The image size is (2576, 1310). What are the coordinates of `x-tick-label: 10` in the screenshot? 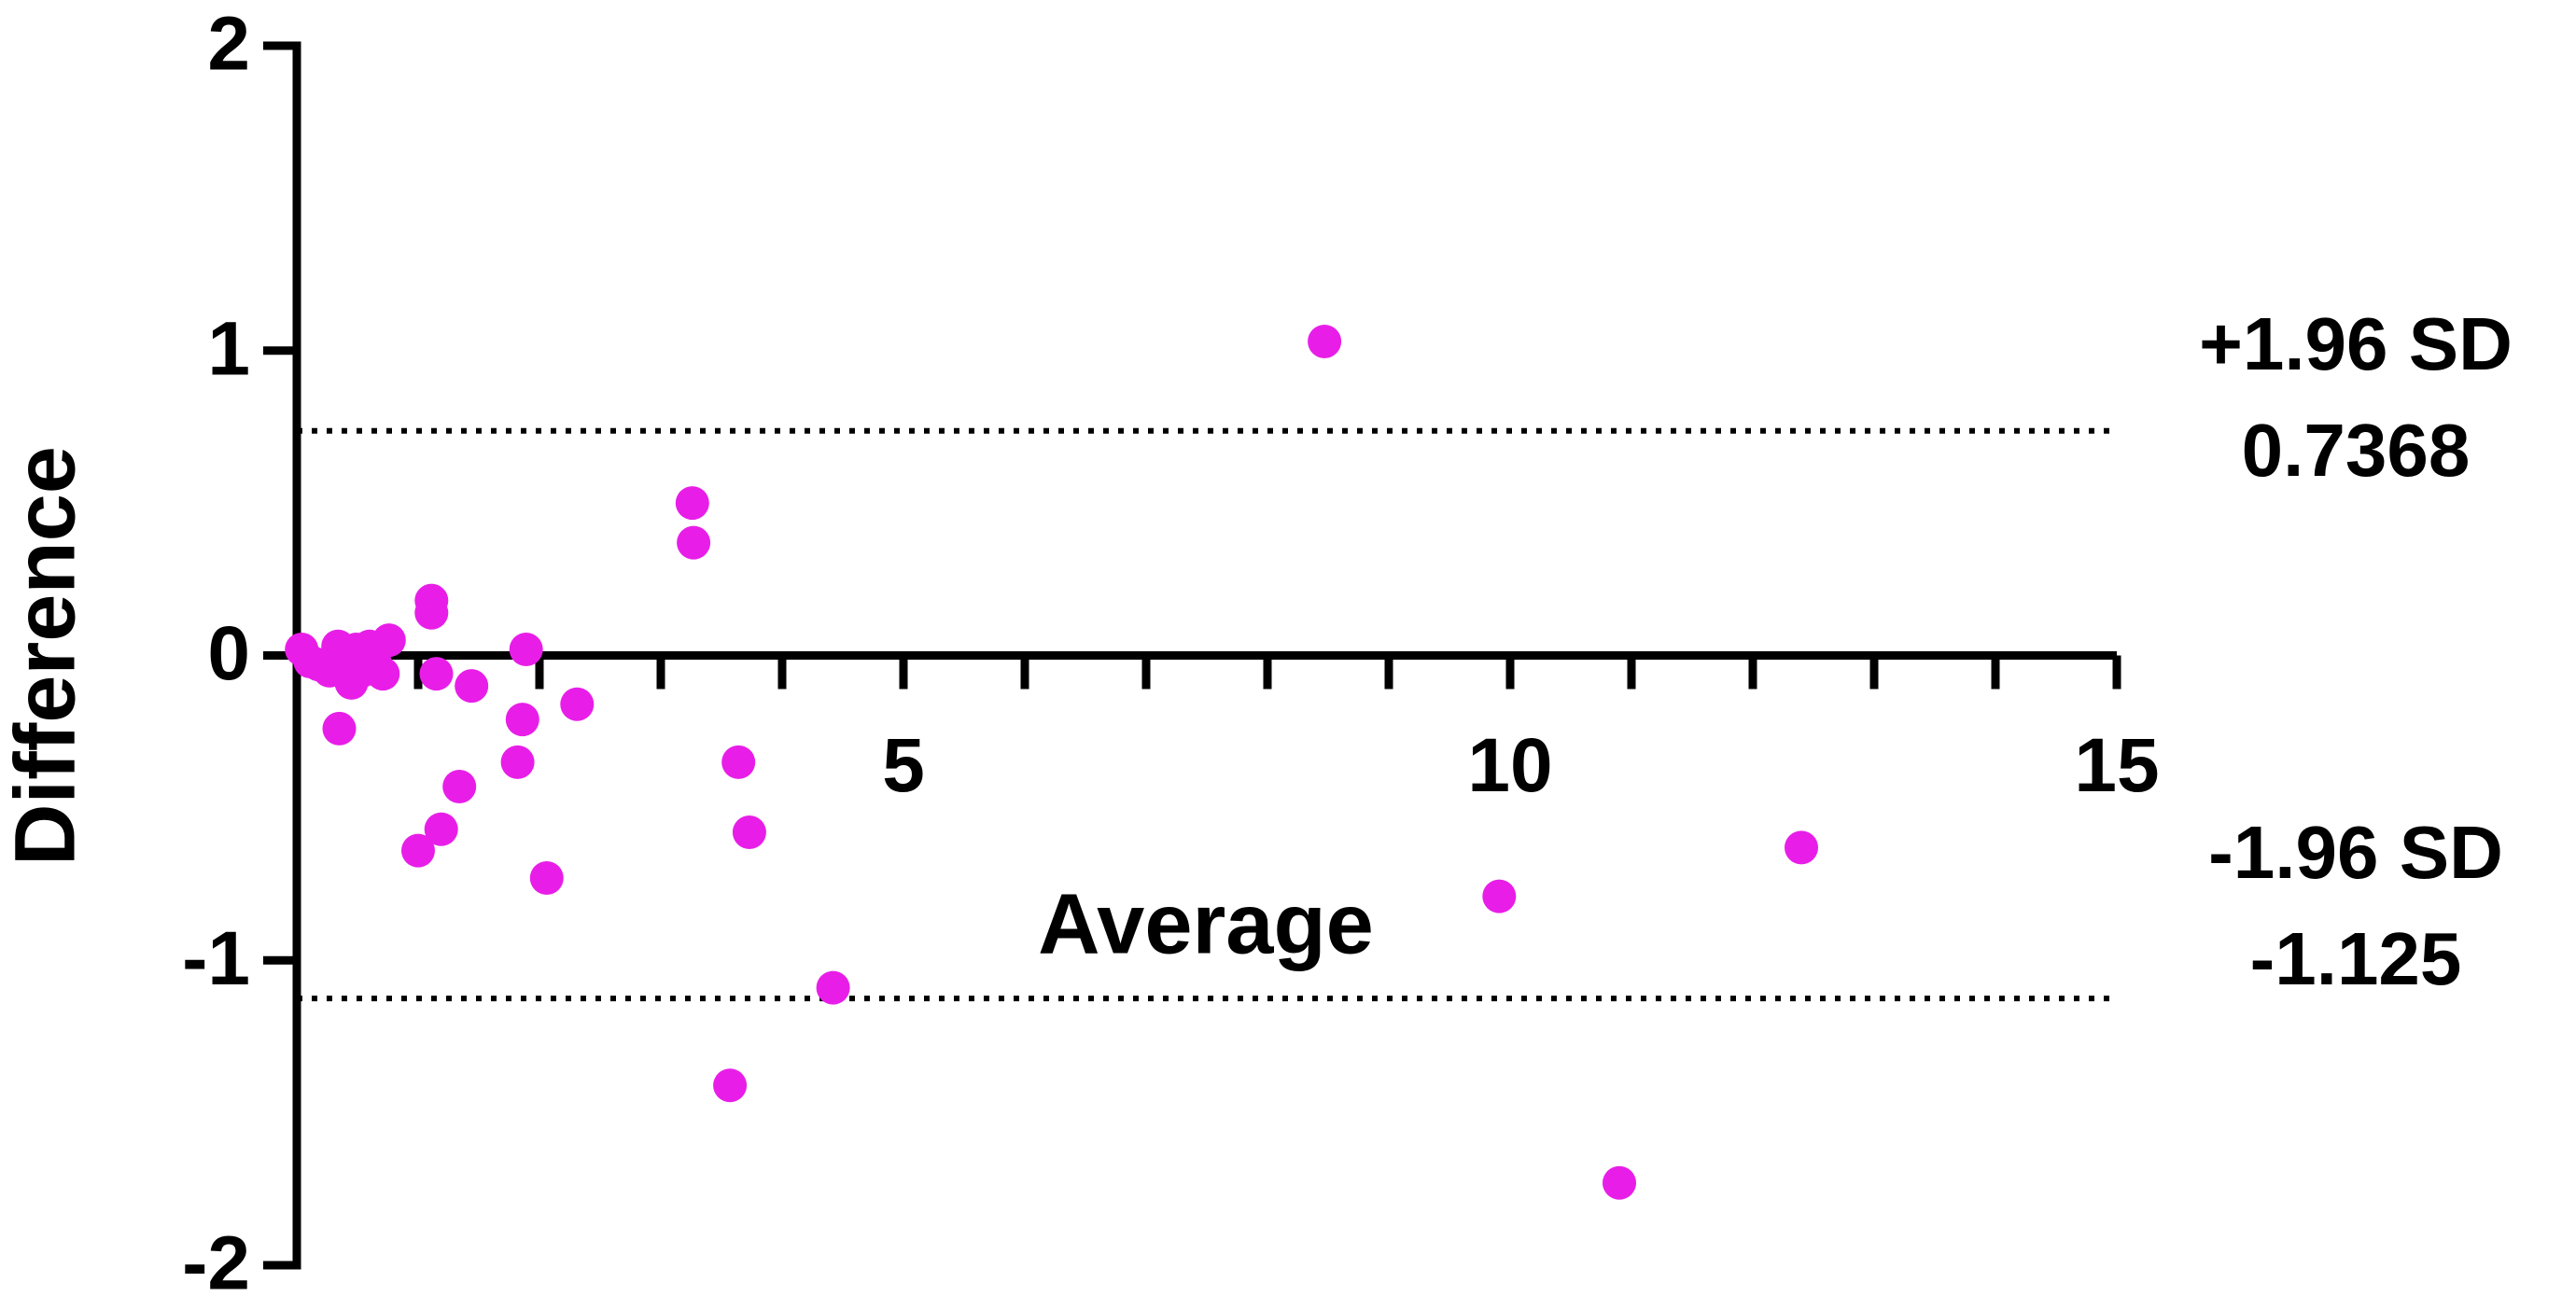 It's located at (1509, 765).